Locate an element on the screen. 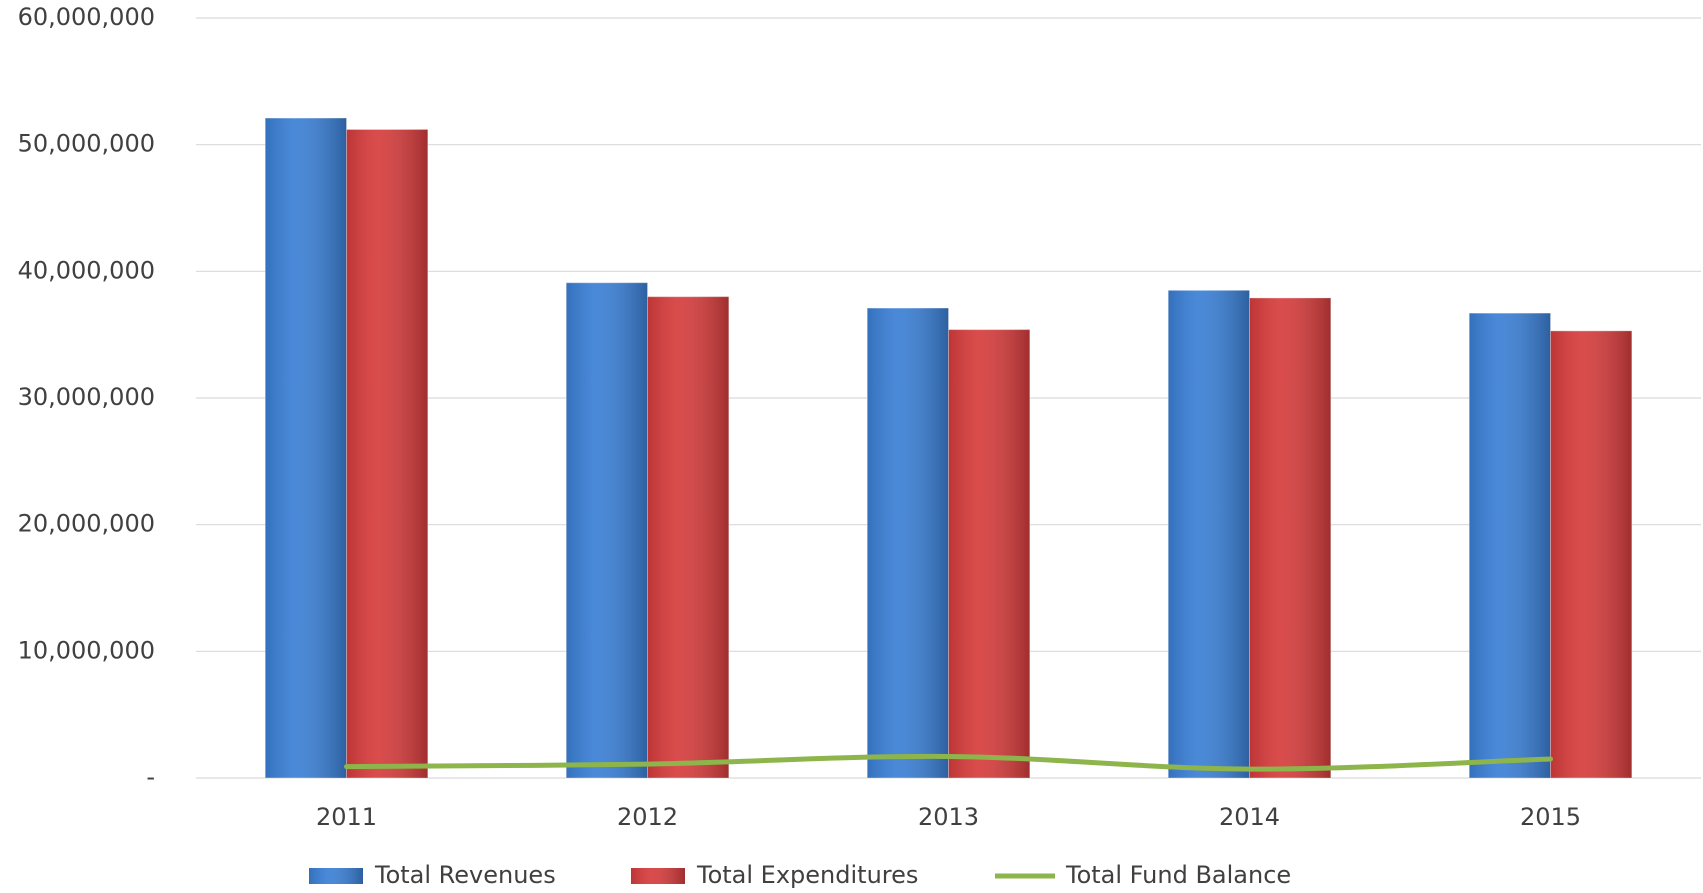  legend-label: Total Revenues is located at coordinates (465, 875).